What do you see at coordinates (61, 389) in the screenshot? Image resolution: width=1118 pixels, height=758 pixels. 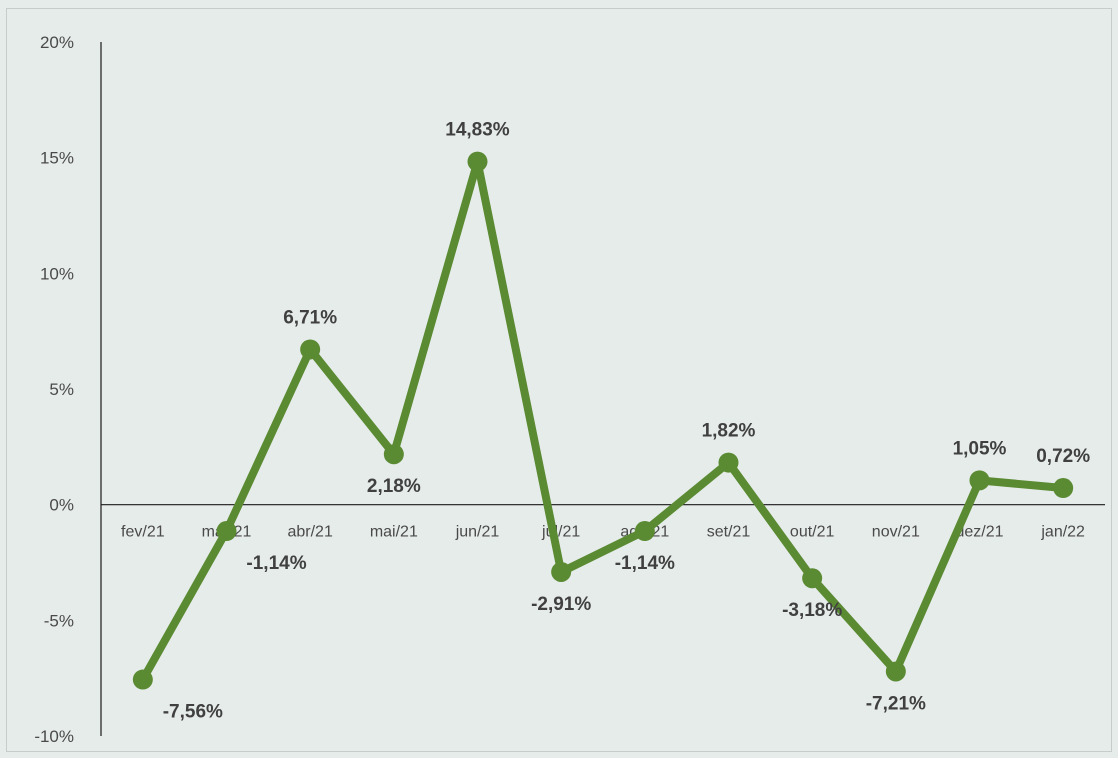 I see `y-tick-label: 5%` at bounding box center [61, 389].